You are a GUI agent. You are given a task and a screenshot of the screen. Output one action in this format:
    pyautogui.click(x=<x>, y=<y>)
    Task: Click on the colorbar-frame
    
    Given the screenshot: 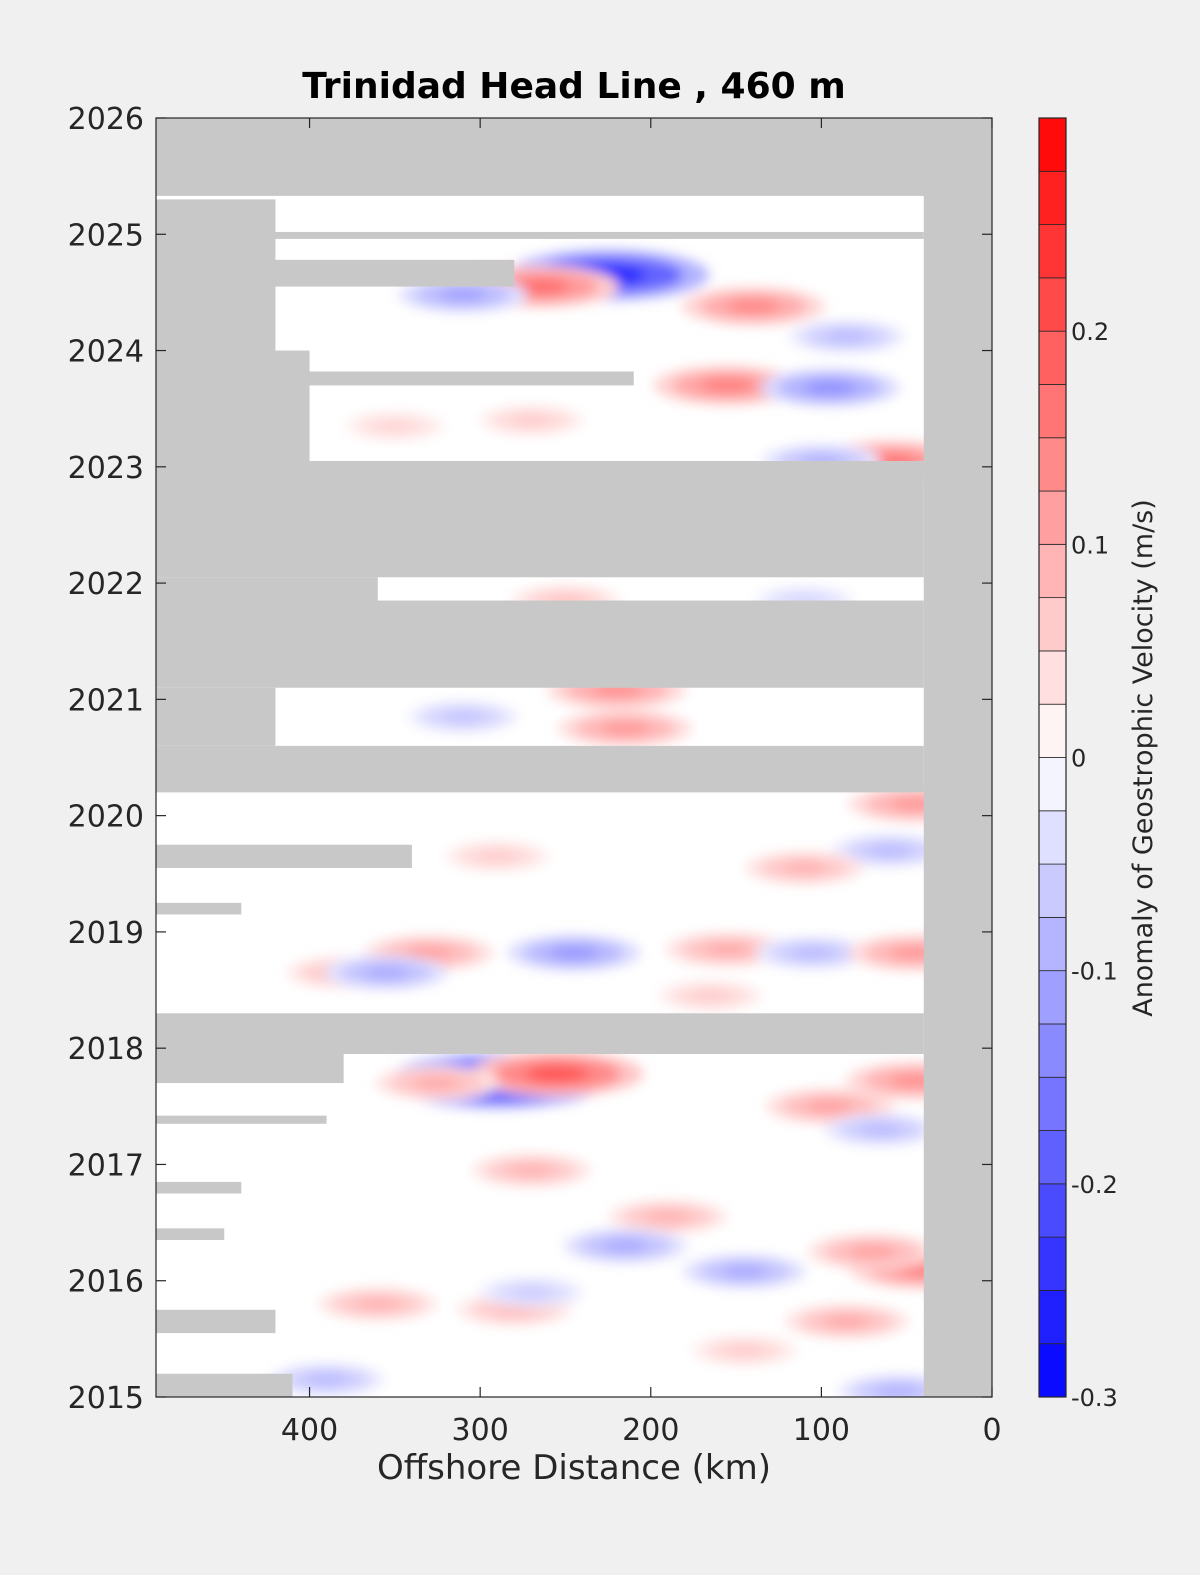 What is the action you would take?
    pyautogui.click(x=1052, y=757)
    